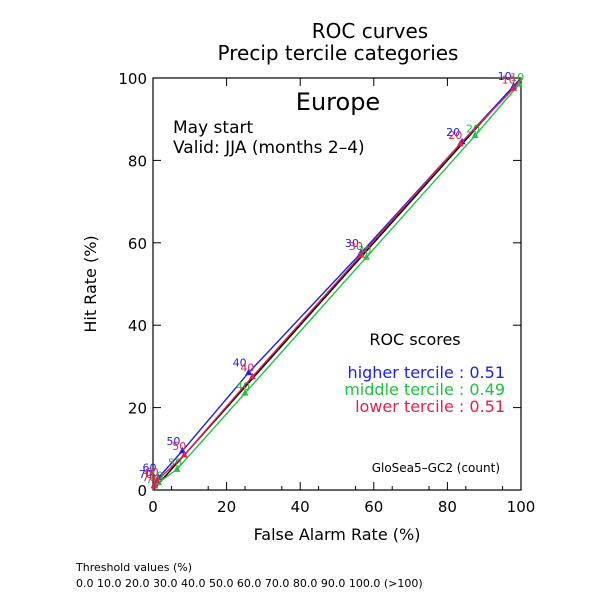  Describe the element at coordinates (521, 507) in the screenshot. I see `x-tick-label: 100` at that location.